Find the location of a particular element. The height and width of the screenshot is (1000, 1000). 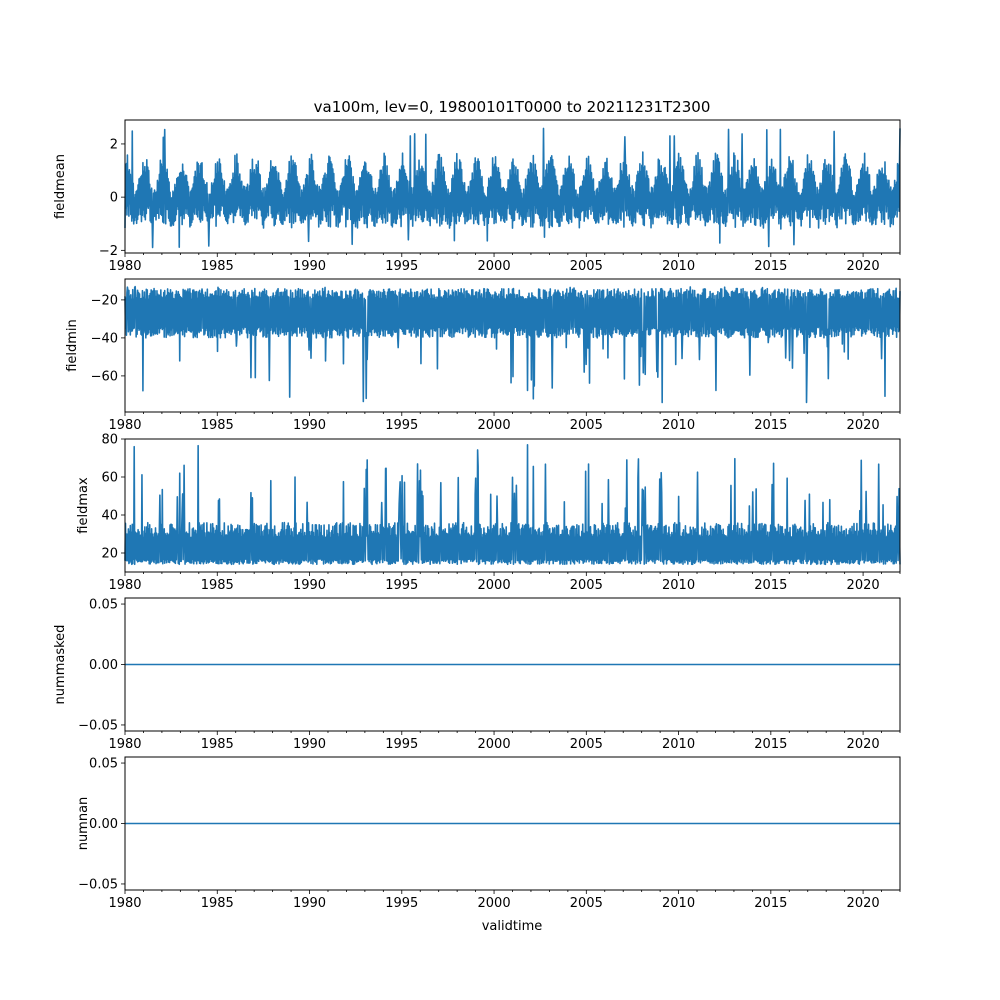

y-tick-label: −2 is located at coordinates (108, 251).